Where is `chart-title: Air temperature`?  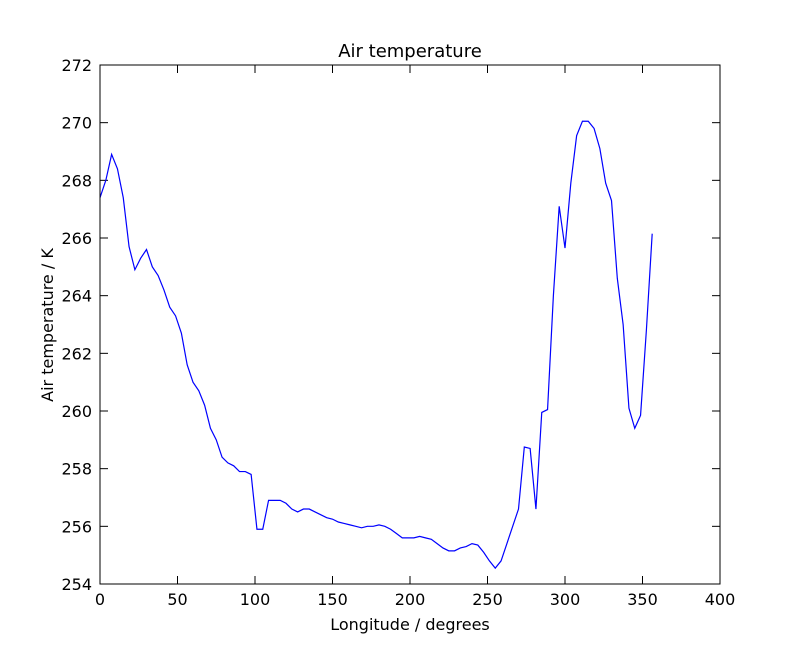 chart-title: Air temperature is located at coordinates (410, 51).